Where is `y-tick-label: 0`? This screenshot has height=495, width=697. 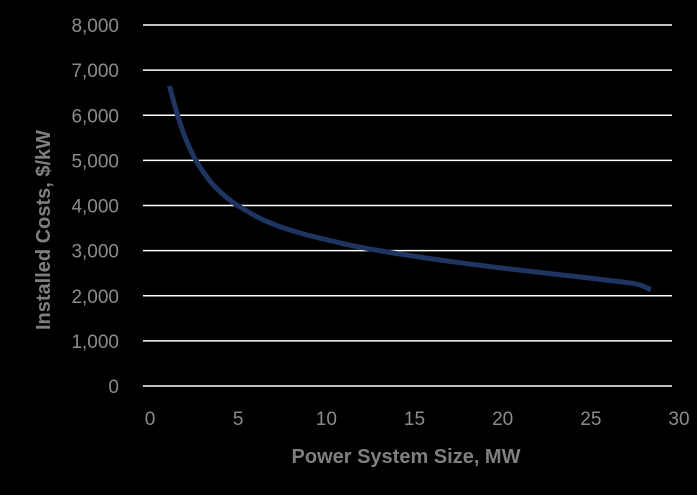 y-tick-label: 0 is located at coordinates (113, 387).